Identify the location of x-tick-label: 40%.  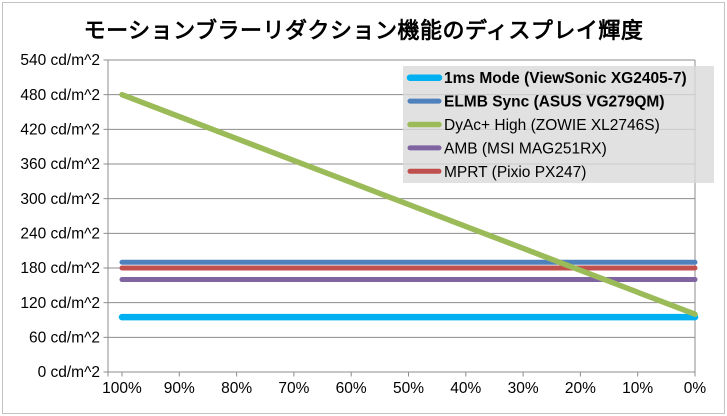
(465, 388).